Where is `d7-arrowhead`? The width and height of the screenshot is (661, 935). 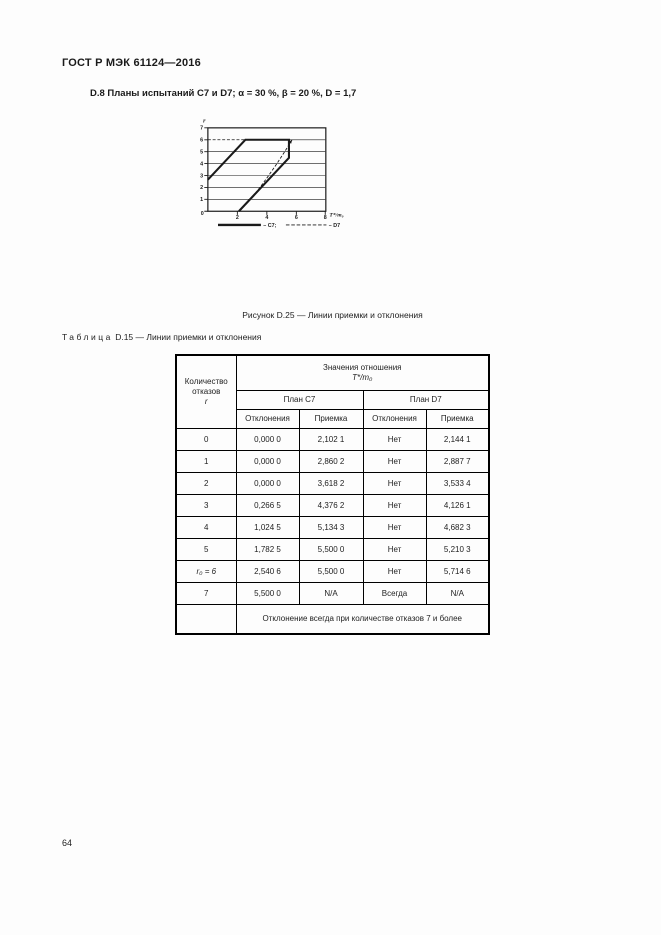 d7-arrowhead is located at coordinates (290, 141).